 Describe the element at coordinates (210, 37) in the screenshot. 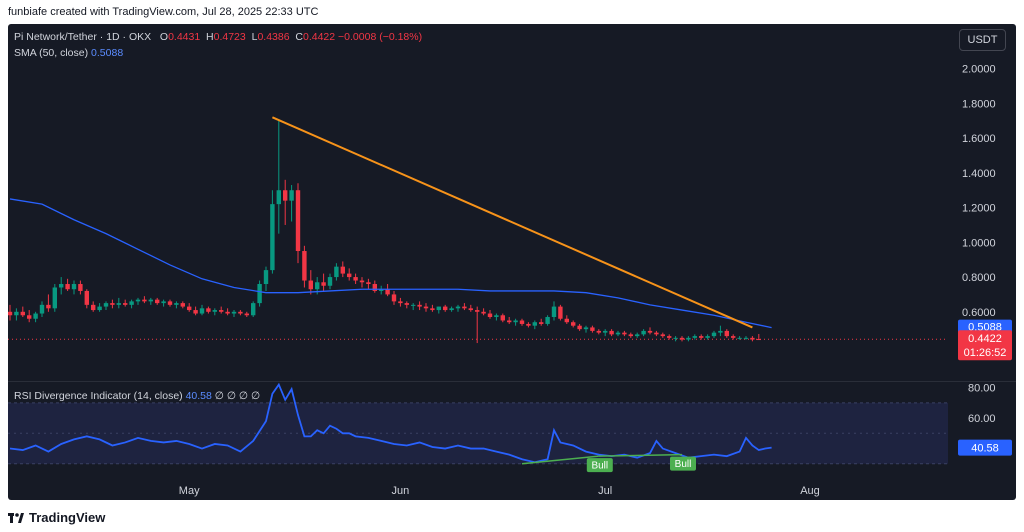

I see `high-label: H` at that location.